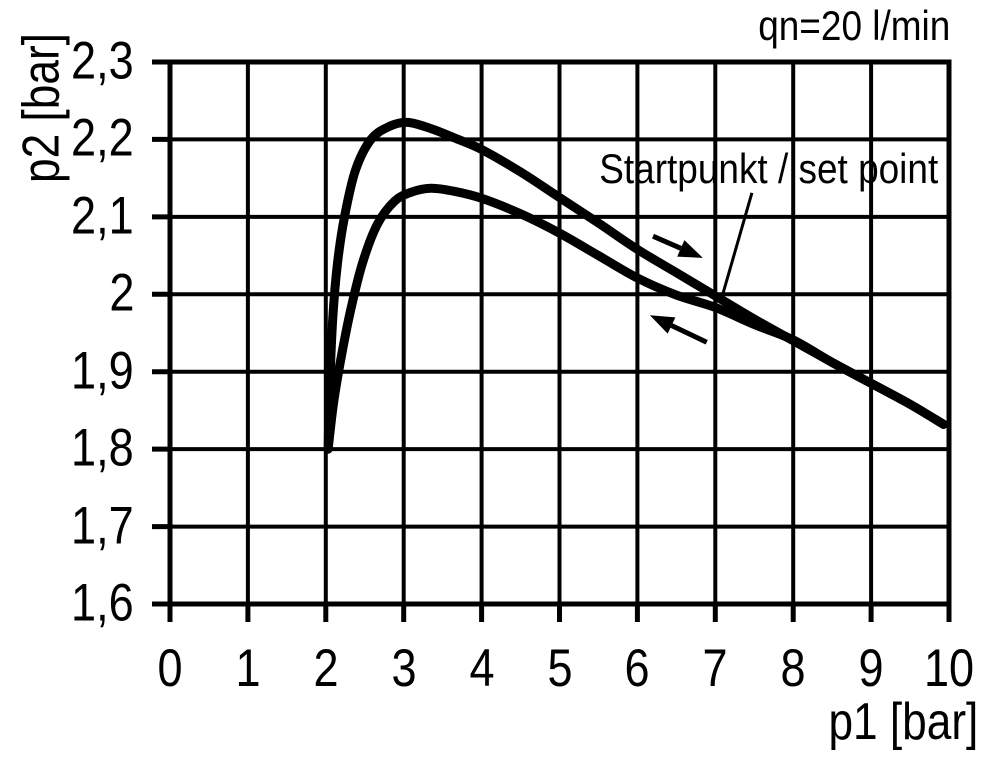  What do you see at coordinates (41, 108) in the screenshot?
I see `y-axis-label: p2 [bar]` at bounding box center [41, 108].